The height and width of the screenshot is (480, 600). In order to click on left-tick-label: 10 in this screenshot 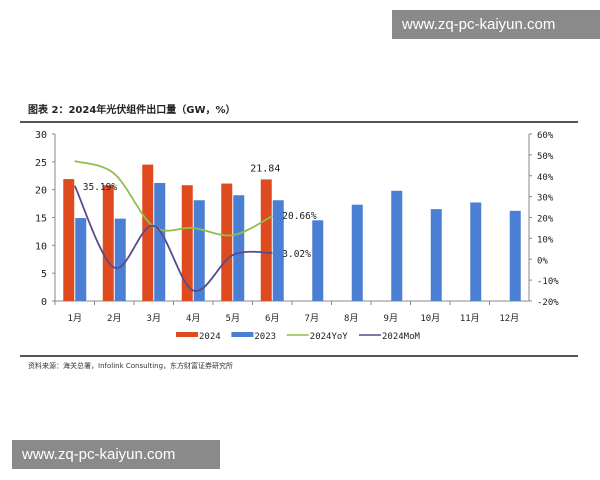, I will do `click(41, 246)`.